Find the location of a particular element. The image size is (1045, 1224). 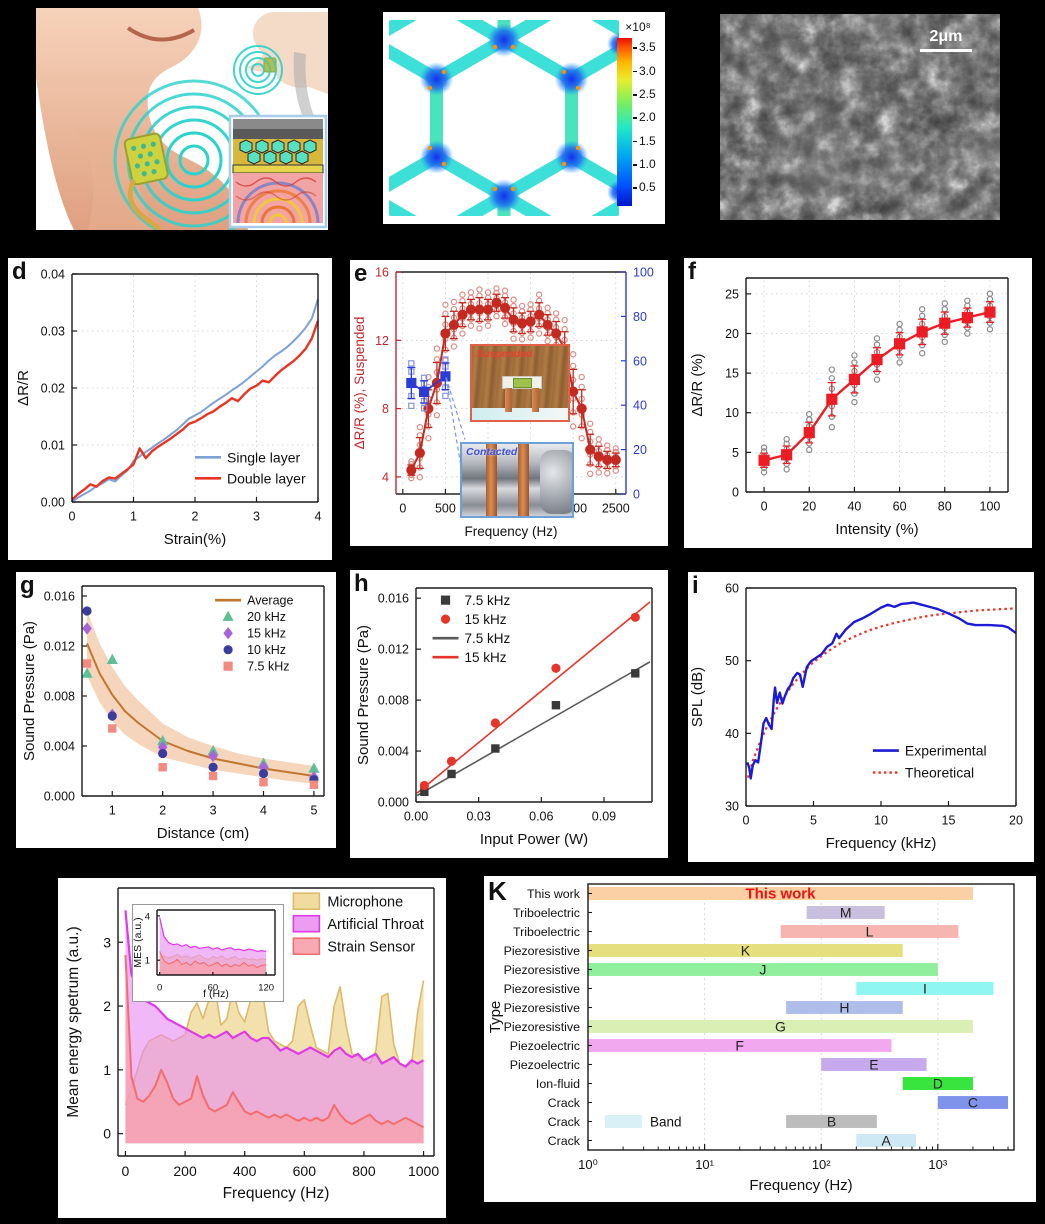

svg-text: Microphone is located at coordinates (365, 902).